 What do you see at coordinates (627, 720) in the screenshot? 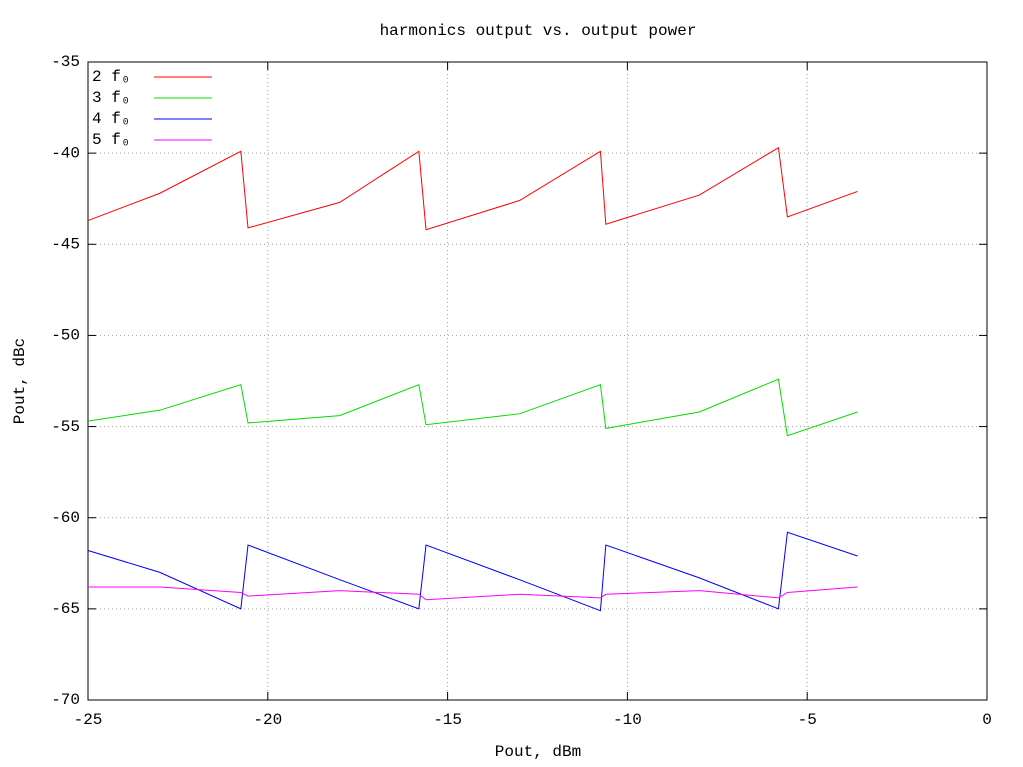
I see `x-tick-label: -10` at bounding box center [627, 720].